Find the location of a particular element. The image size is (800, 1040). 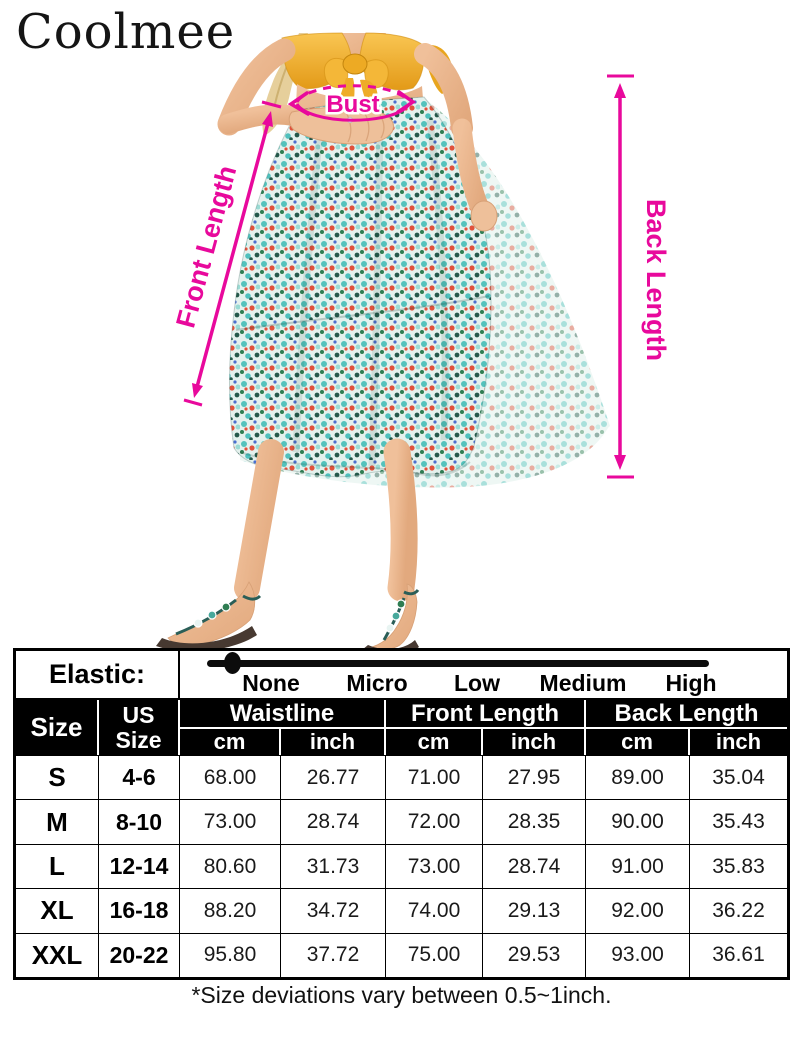

elastic-slider-dot is located at coordinates (232, 663).